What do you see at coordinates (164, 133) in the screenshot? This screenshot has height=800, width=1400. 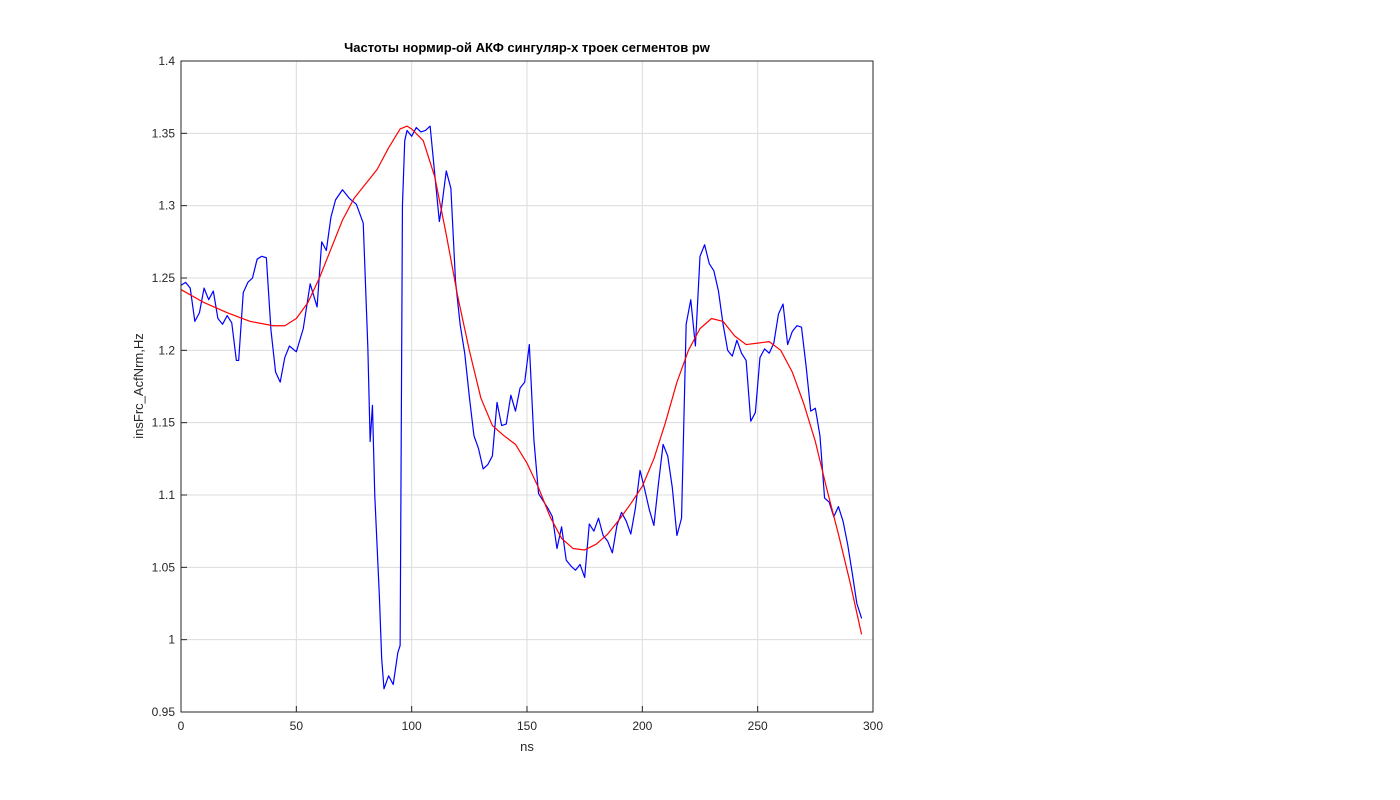 I see `y-tick-label: 1.35` at bounding box center [164, 133].